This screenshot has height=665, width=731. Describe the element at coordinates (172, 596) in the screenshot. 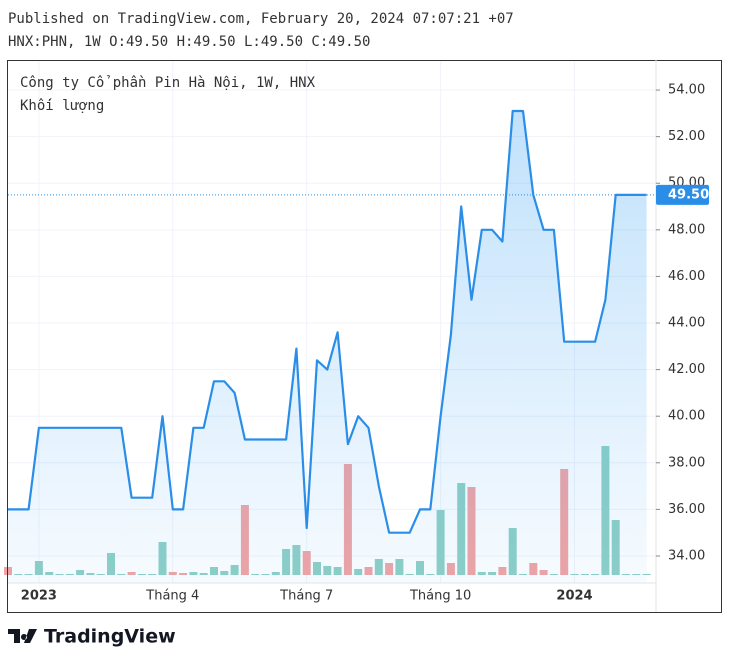

I see `x-tick-label: Tháng 4` at that location.